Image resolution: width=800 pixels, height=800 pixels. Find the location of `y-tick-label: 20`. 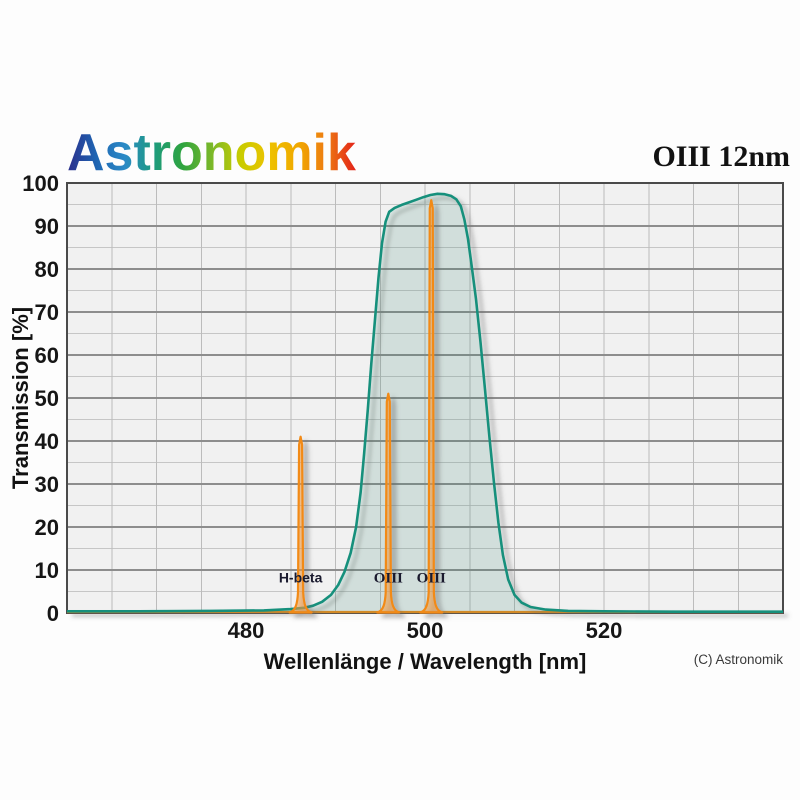

y-tick-label: 20 is located at coordinates (47, 527).